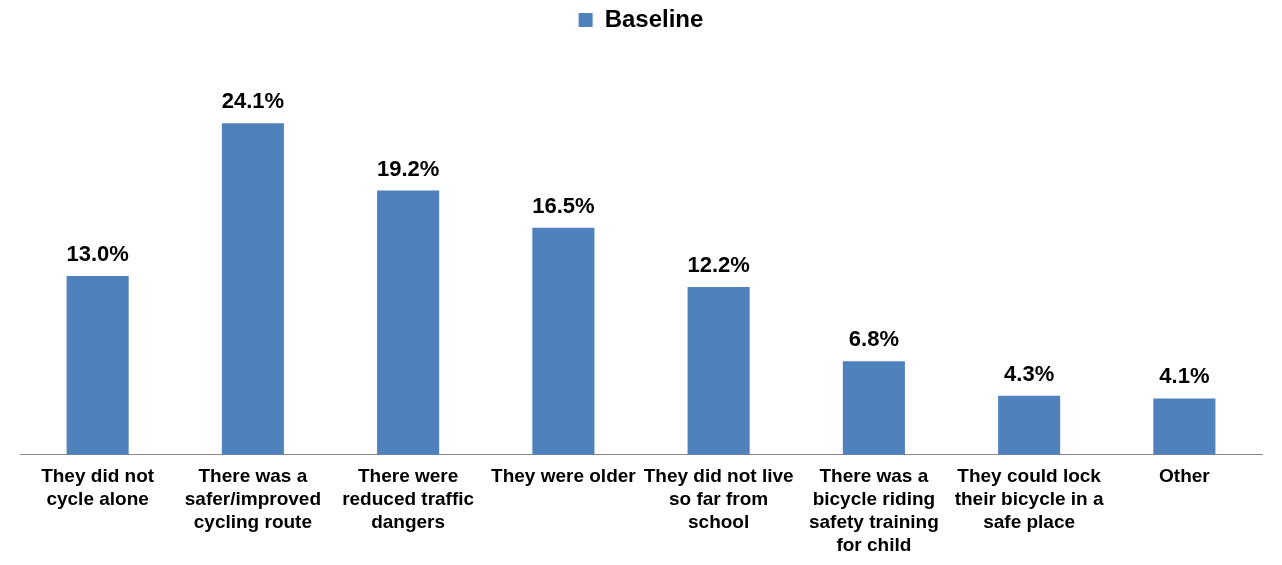 This screenshot has height=565, width=1282. Describe the element at coordinates (252, 499) in the screenshot. I see `x-tick-label: There was a safer/improved cycling route` at that location.